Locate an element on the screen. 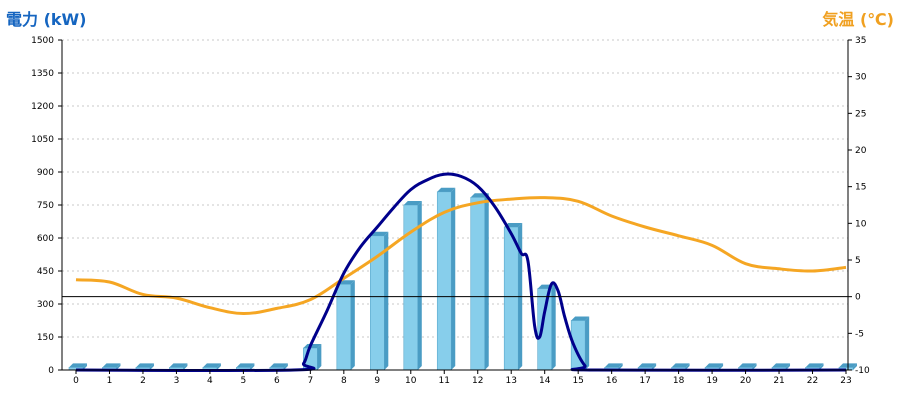 The width and height of the screenshot is (900, 400). x-tick-label: 19 is located at coordinates (712, 381).